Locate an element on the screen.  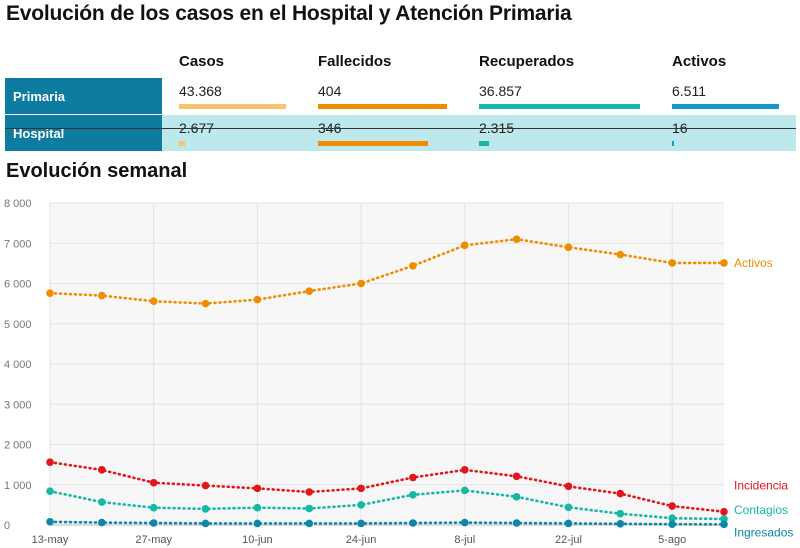
x-tick-label: 10-jun is located at coordinates (257, 540).